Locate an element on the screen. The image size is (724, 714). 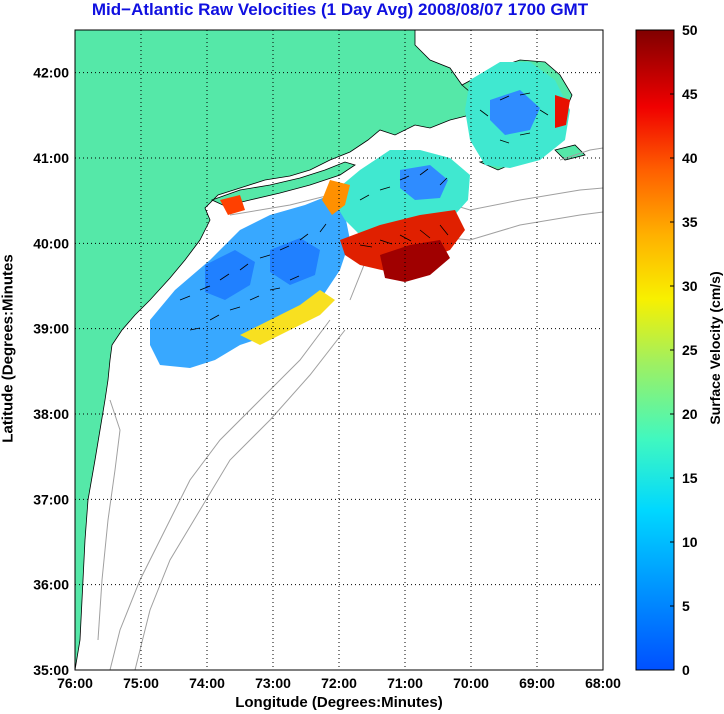
x-tick-label: 70:00 is located at coordinates (471, 683).